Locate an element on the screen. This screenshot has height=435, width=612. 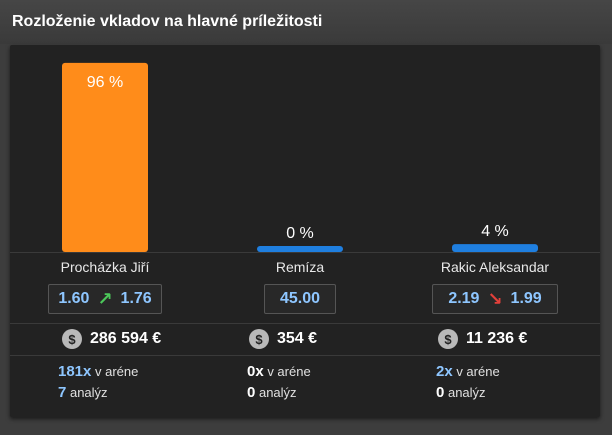
opening-odd: 1.60 is located at coordinates (74, 298).